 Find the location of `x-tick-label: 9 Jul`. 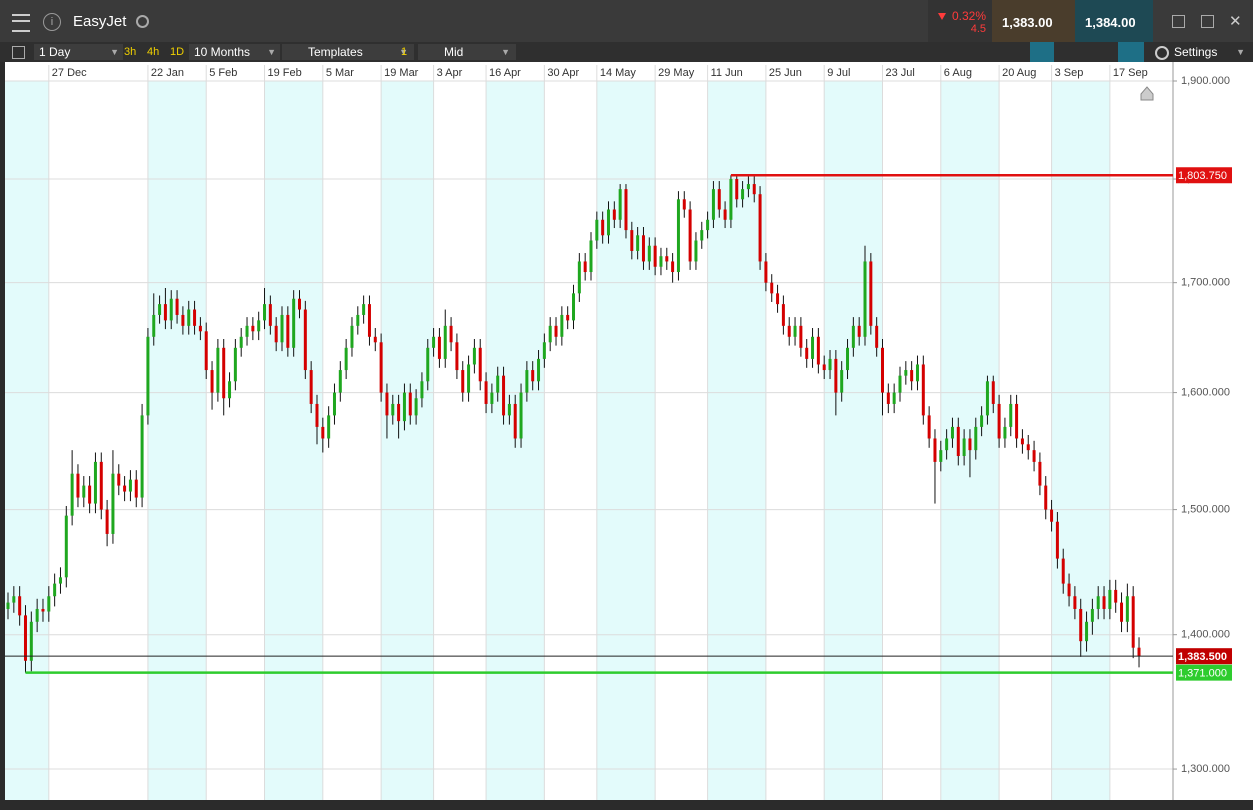

x-tick-label: 9 Jul is located at coordinates (838, 73).